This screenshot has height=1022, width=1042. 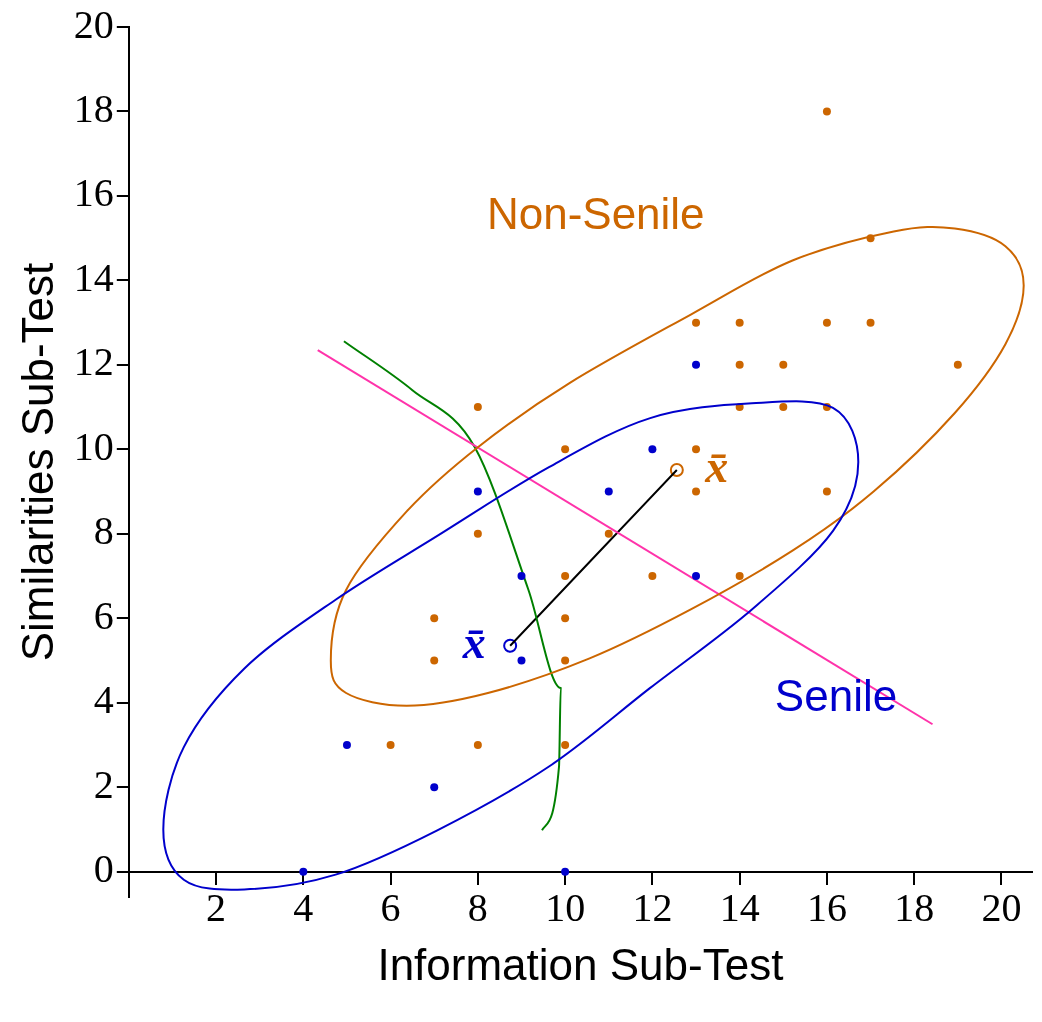 I want to click on y-axis-title: Similarities Sub-Test, so click(x=37, y=462).